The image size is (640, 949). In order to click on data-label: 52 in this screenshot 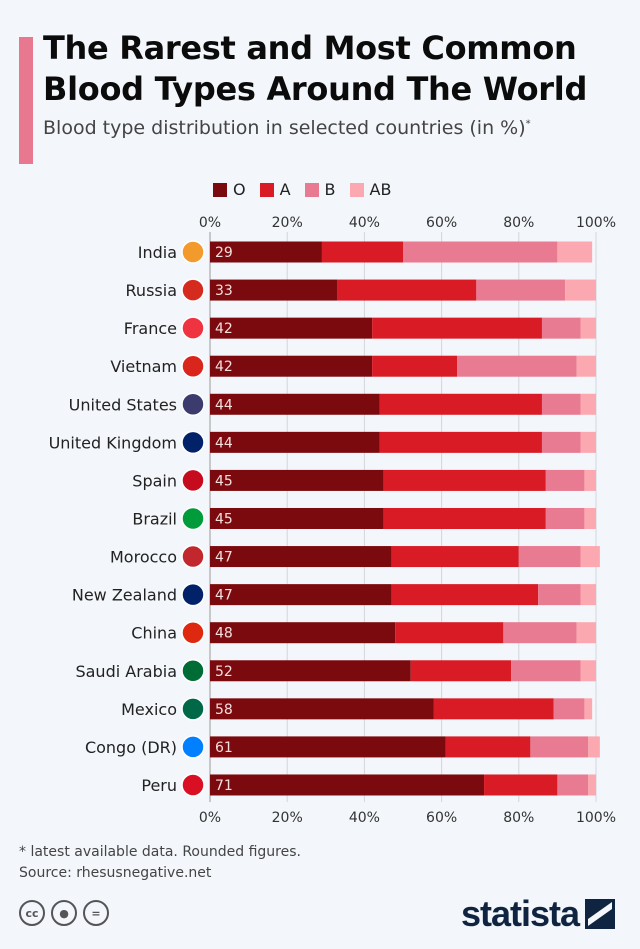, I will do `click(224, 672)`.